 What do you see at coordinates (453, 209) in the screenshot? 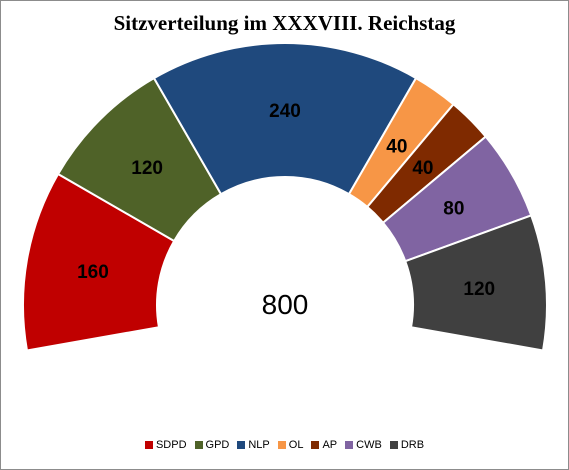
I see `data-label-cwb: 80` at bounding box center [453, 209].